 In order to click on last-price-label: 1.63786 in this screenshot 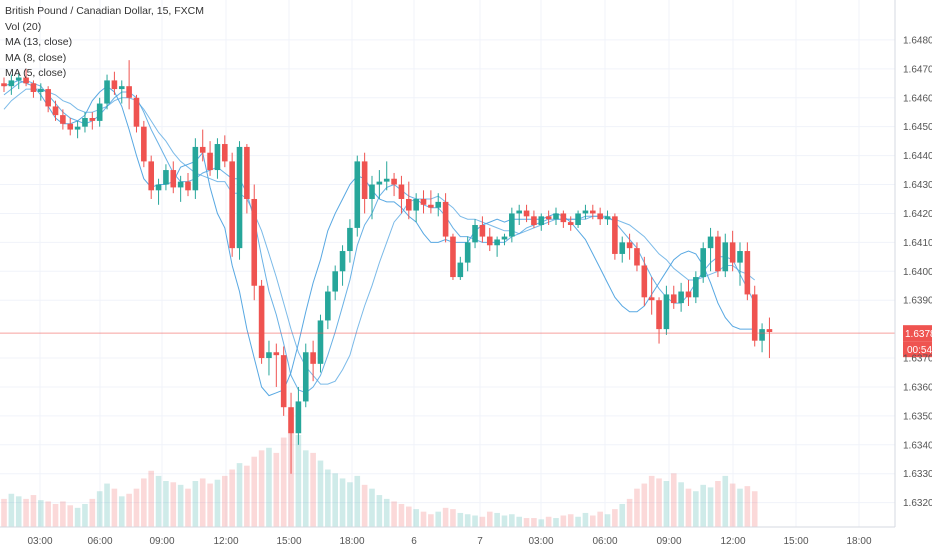, I will do `click(918, 334)`.